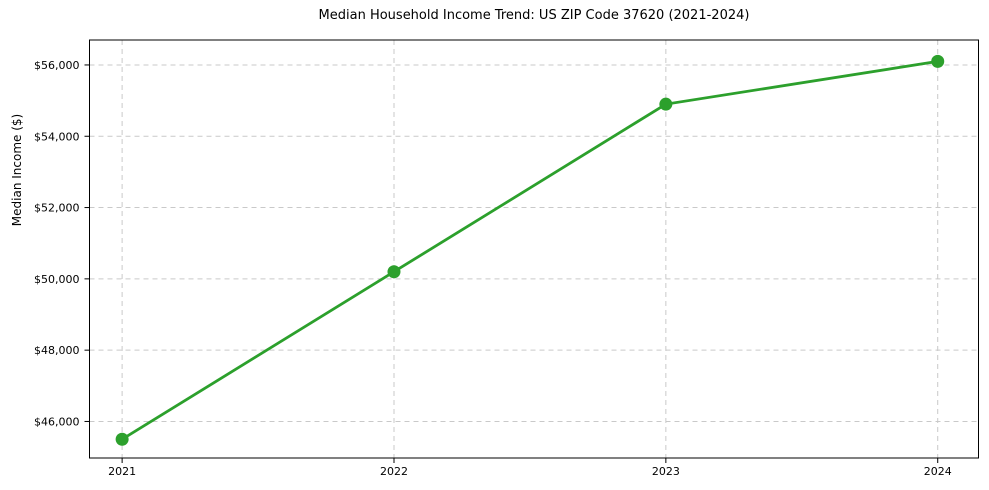  I want to click on y-tick-label: $56,000, so click(57, 65).